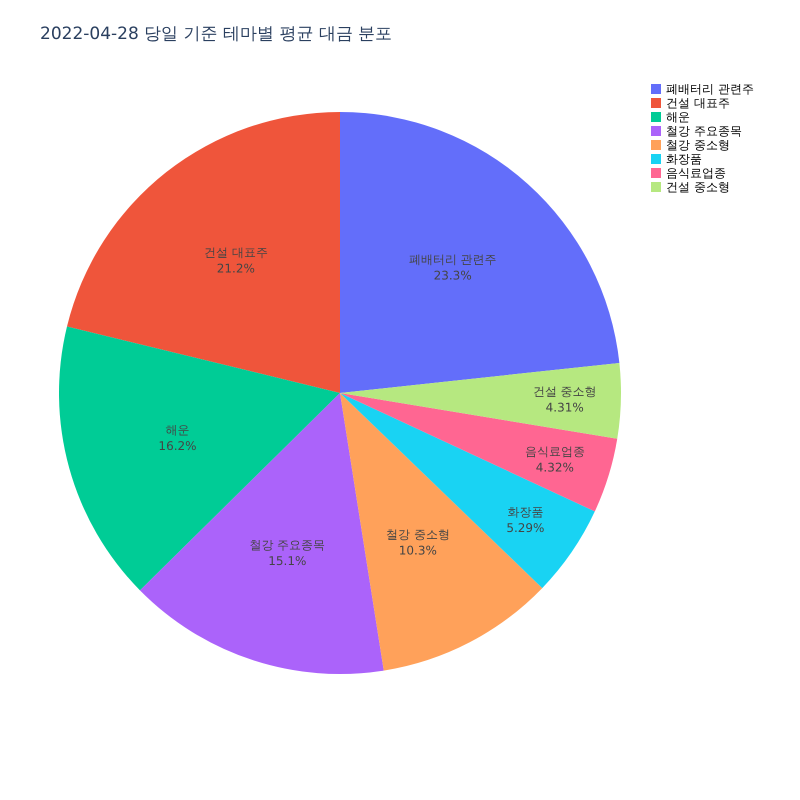  I want to click on data-label: 5.29%, so click(525, 528).